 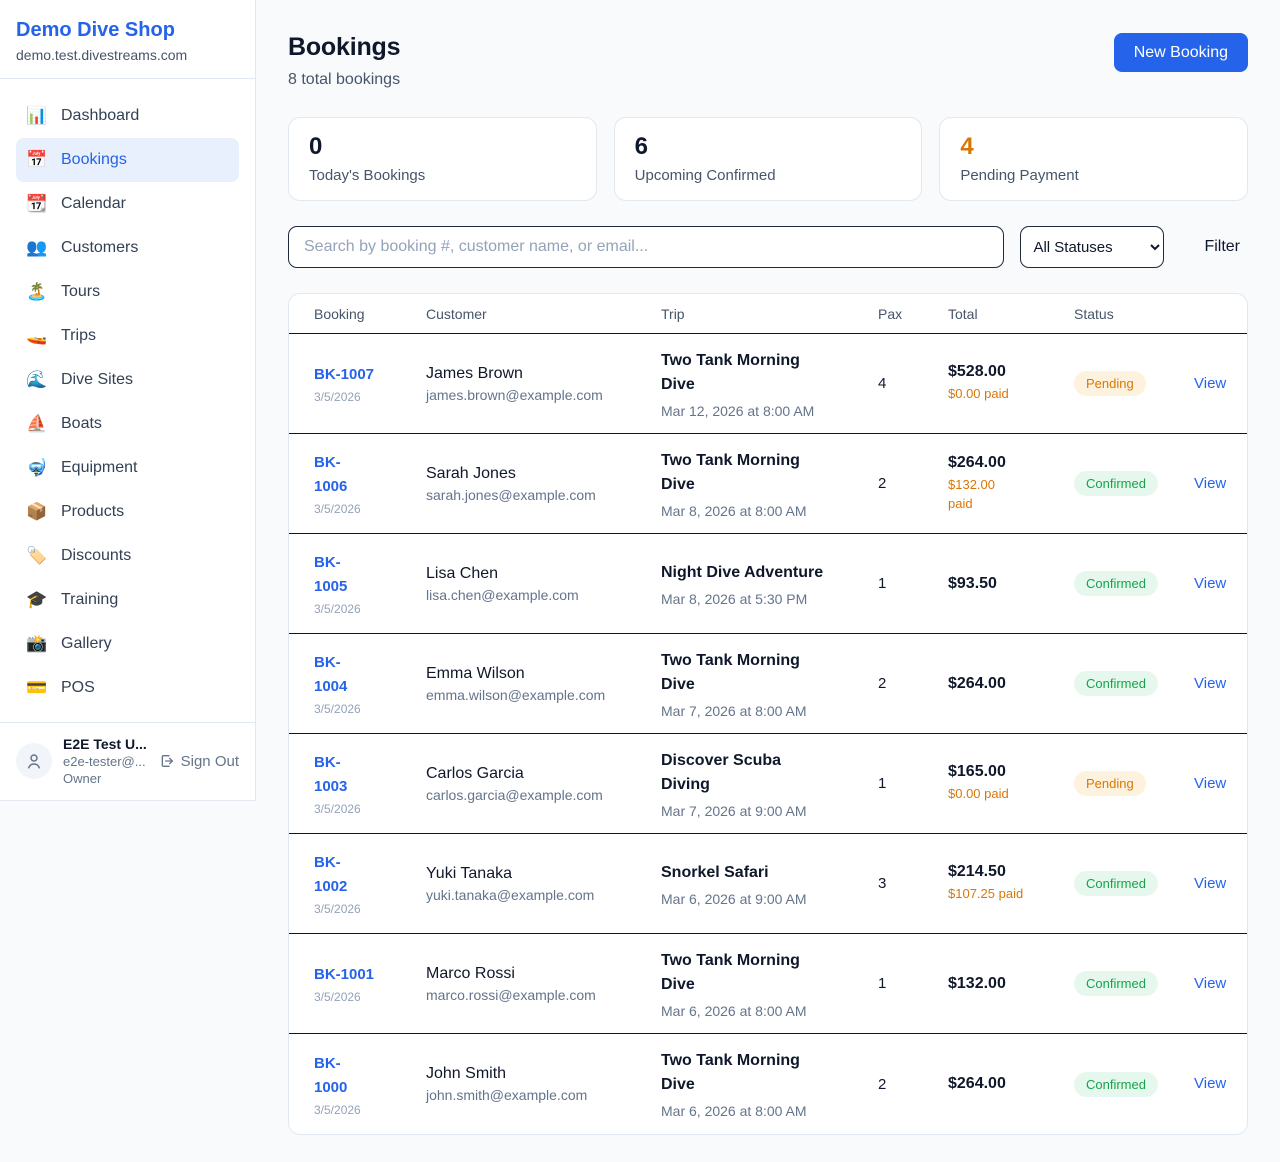 I want to click on customer-email: yuki.tanaka@example.com, so click(x=510, y=894).